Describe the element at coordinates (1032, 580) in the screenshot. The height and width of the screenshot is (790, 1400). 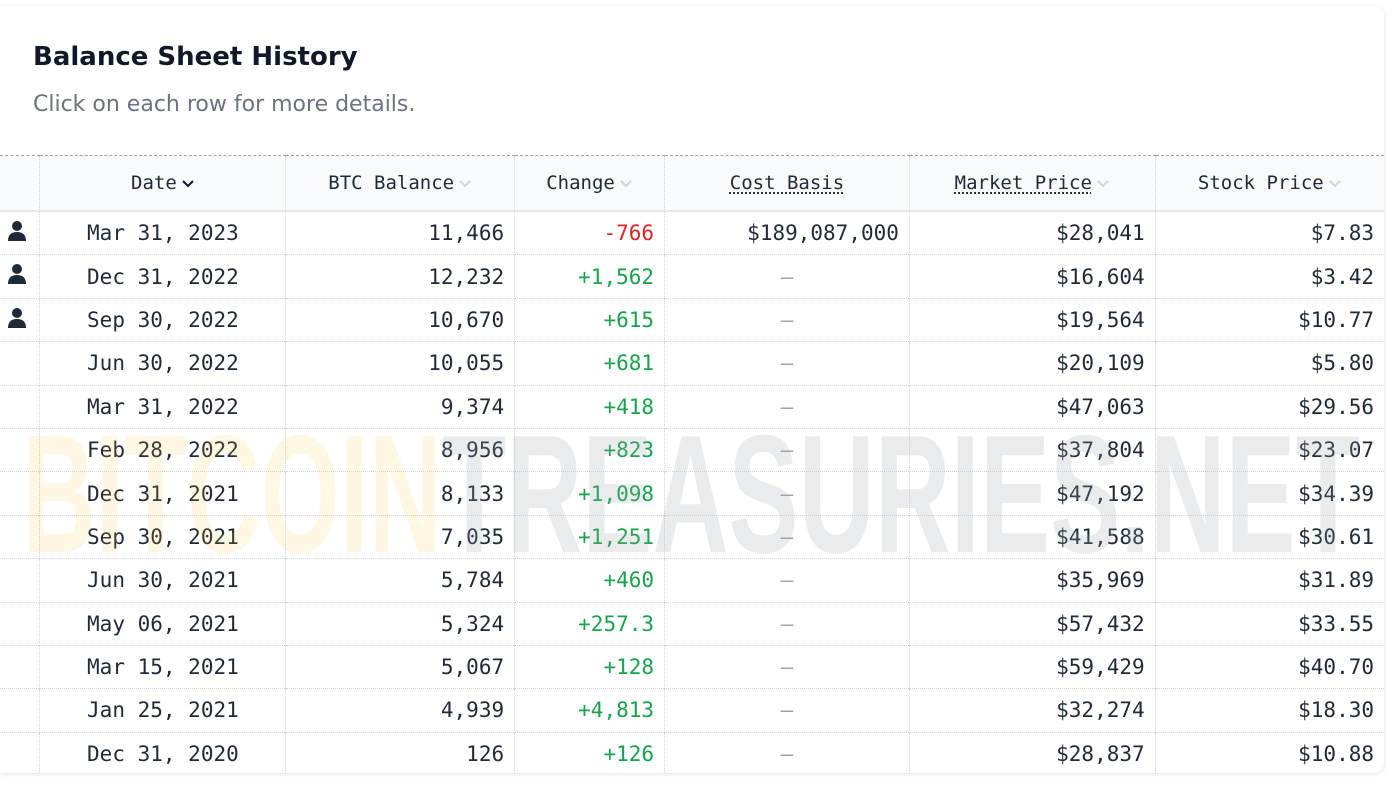
I see `table-cell: $35,969` at that location.